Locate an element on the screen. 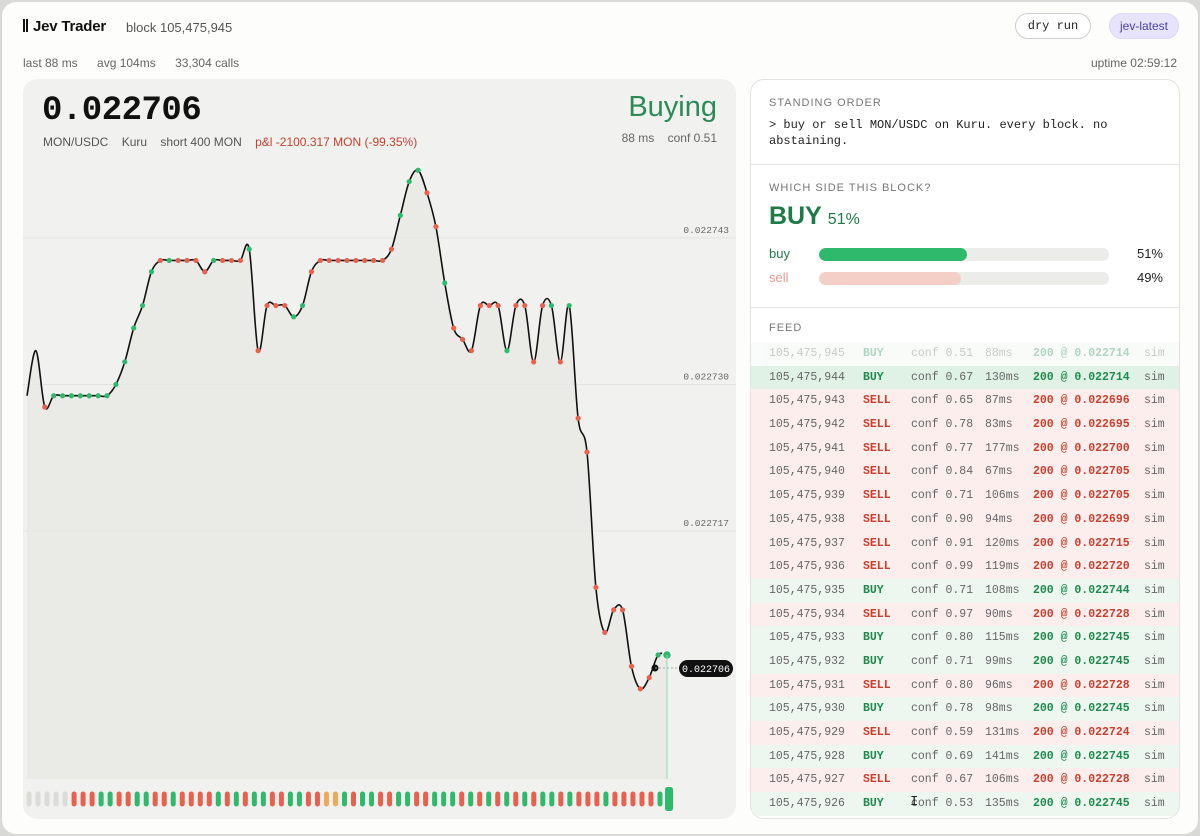 This screenshot has width=1200, height=836. sell-label: sell is located at coordinates (779, 277).